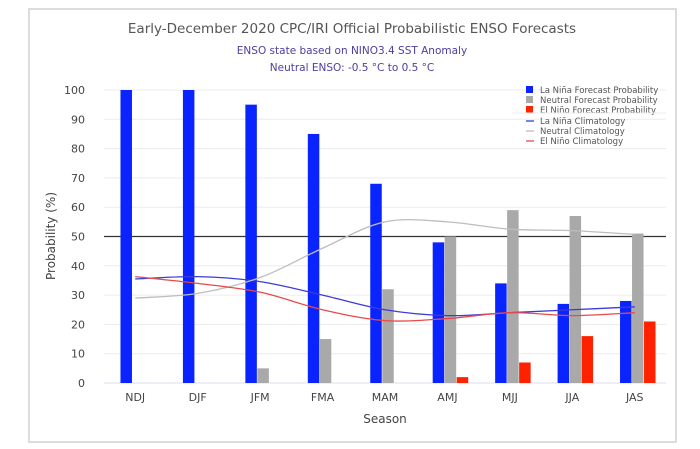  What do you see at coordinates (51, 236) in the screenshot?
I see `y-axis-label: Probability (%)` at bounding box center [51, 236].